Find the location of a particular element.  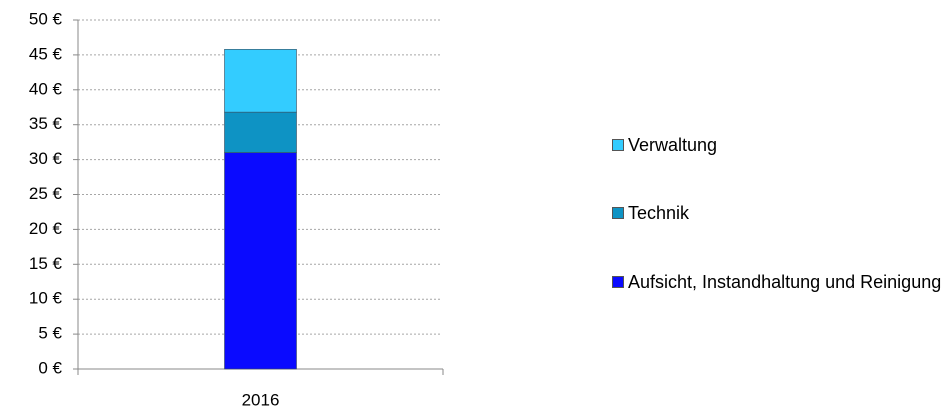

y-tick-label: 35 € is located at coordinates (46, 123).